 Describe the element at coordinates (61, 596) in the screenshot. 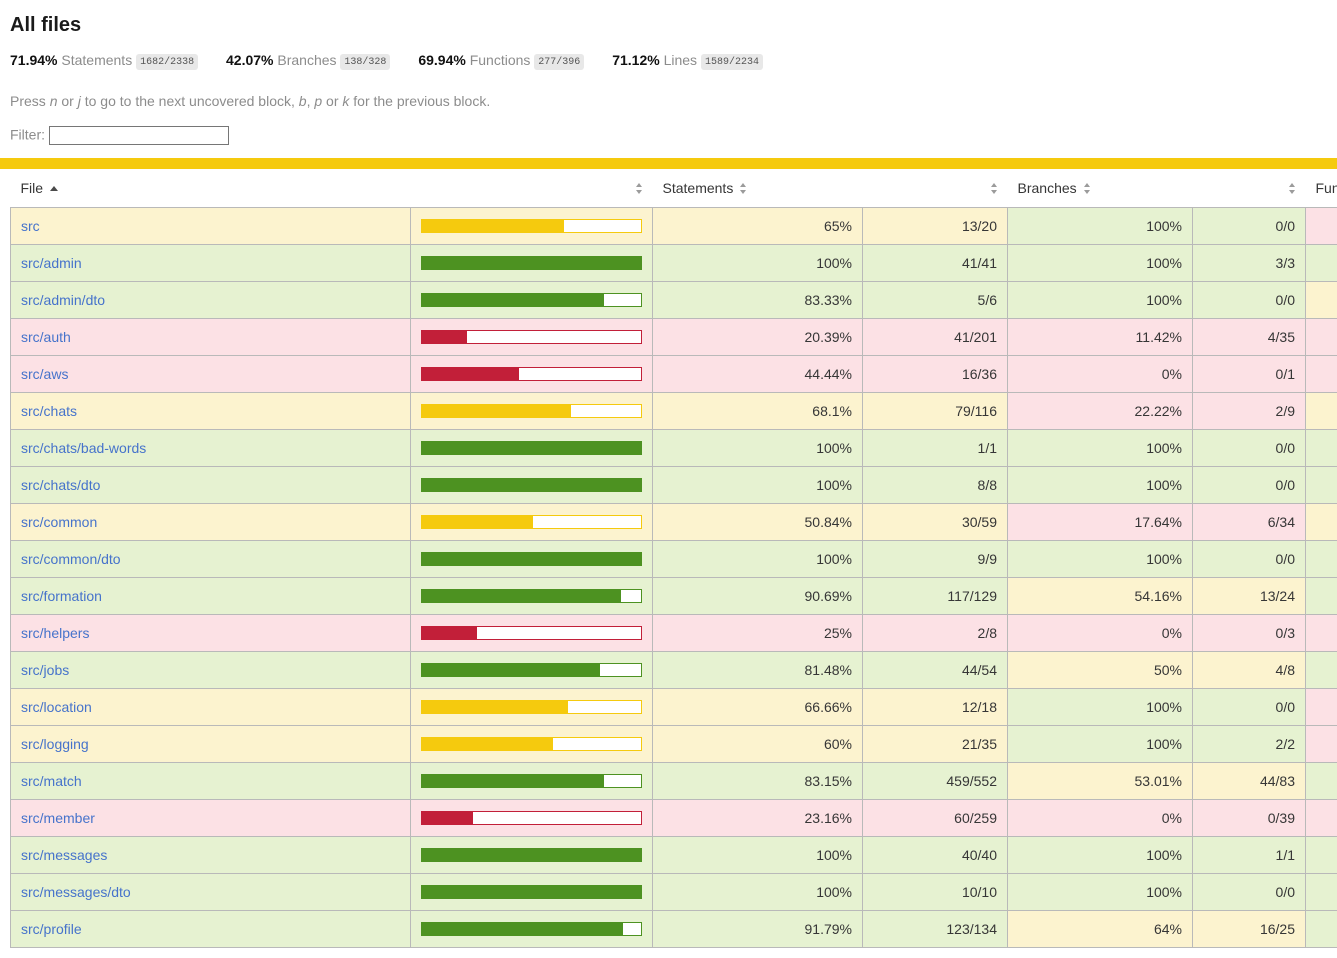

I see `file-link: src/formation` at that location.